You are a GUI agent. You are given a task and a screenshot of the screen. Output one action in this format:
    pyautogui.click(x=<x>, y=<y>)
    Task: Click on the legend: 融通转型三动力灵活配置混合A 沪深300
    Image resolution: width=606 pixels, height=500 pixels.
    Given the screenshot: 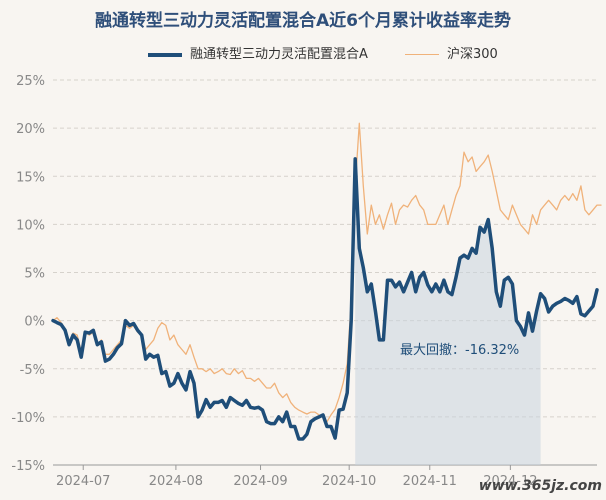 What is the action you would take?
    pyautogui.click(x=303, y=53)
    